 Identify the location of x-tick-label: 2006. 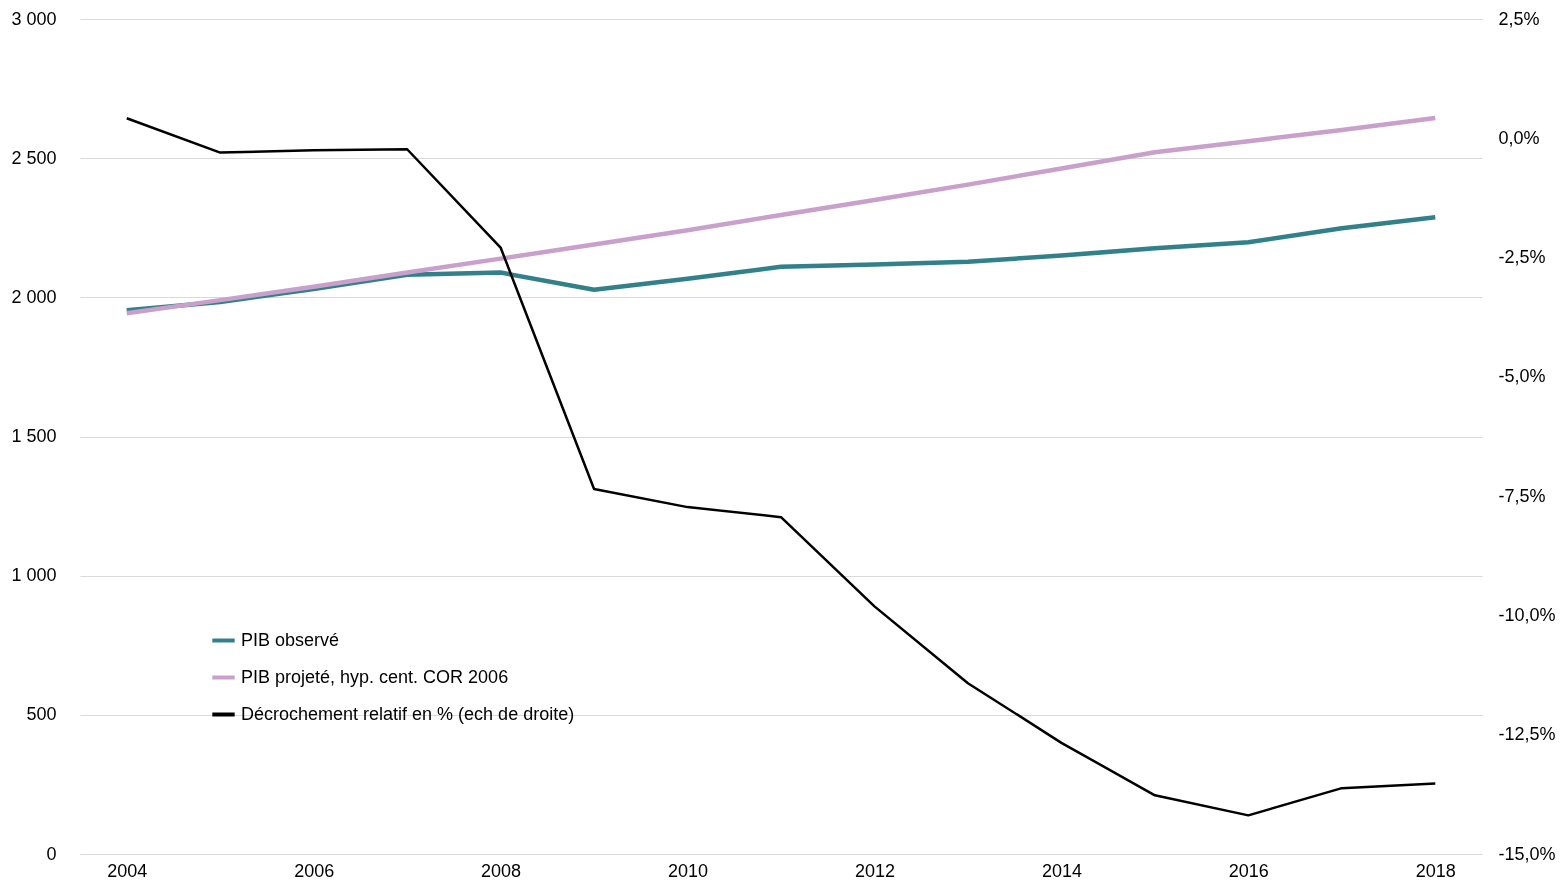
(314, 870).